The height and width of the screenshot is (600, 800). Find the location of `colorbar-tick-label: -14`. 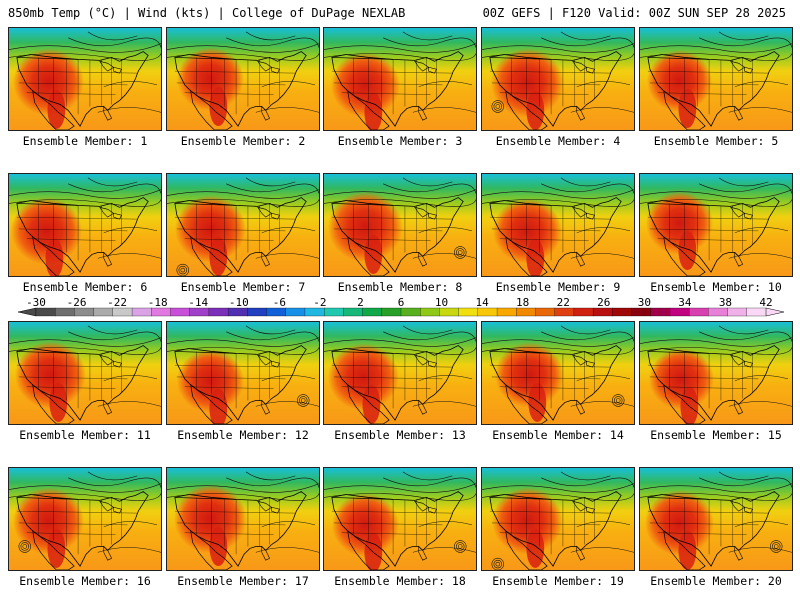

colorbar-tick-label: -14 is located at coordinates (198, 302).